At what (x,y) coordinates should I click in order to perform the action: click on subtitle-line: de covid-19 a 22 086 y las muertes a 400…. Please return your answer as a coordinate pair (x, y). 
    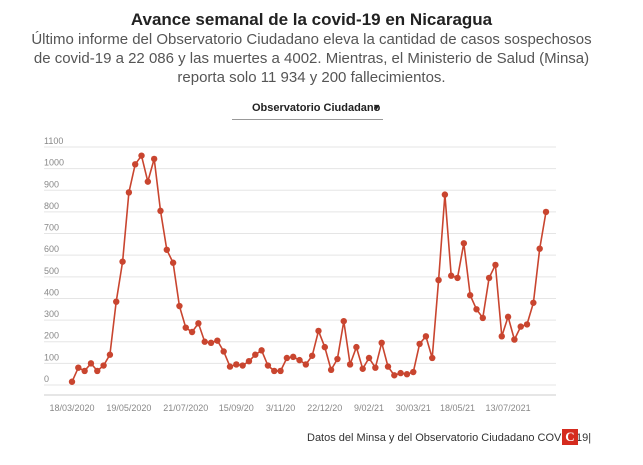
    Looking at the image, I should click on (311, 58).